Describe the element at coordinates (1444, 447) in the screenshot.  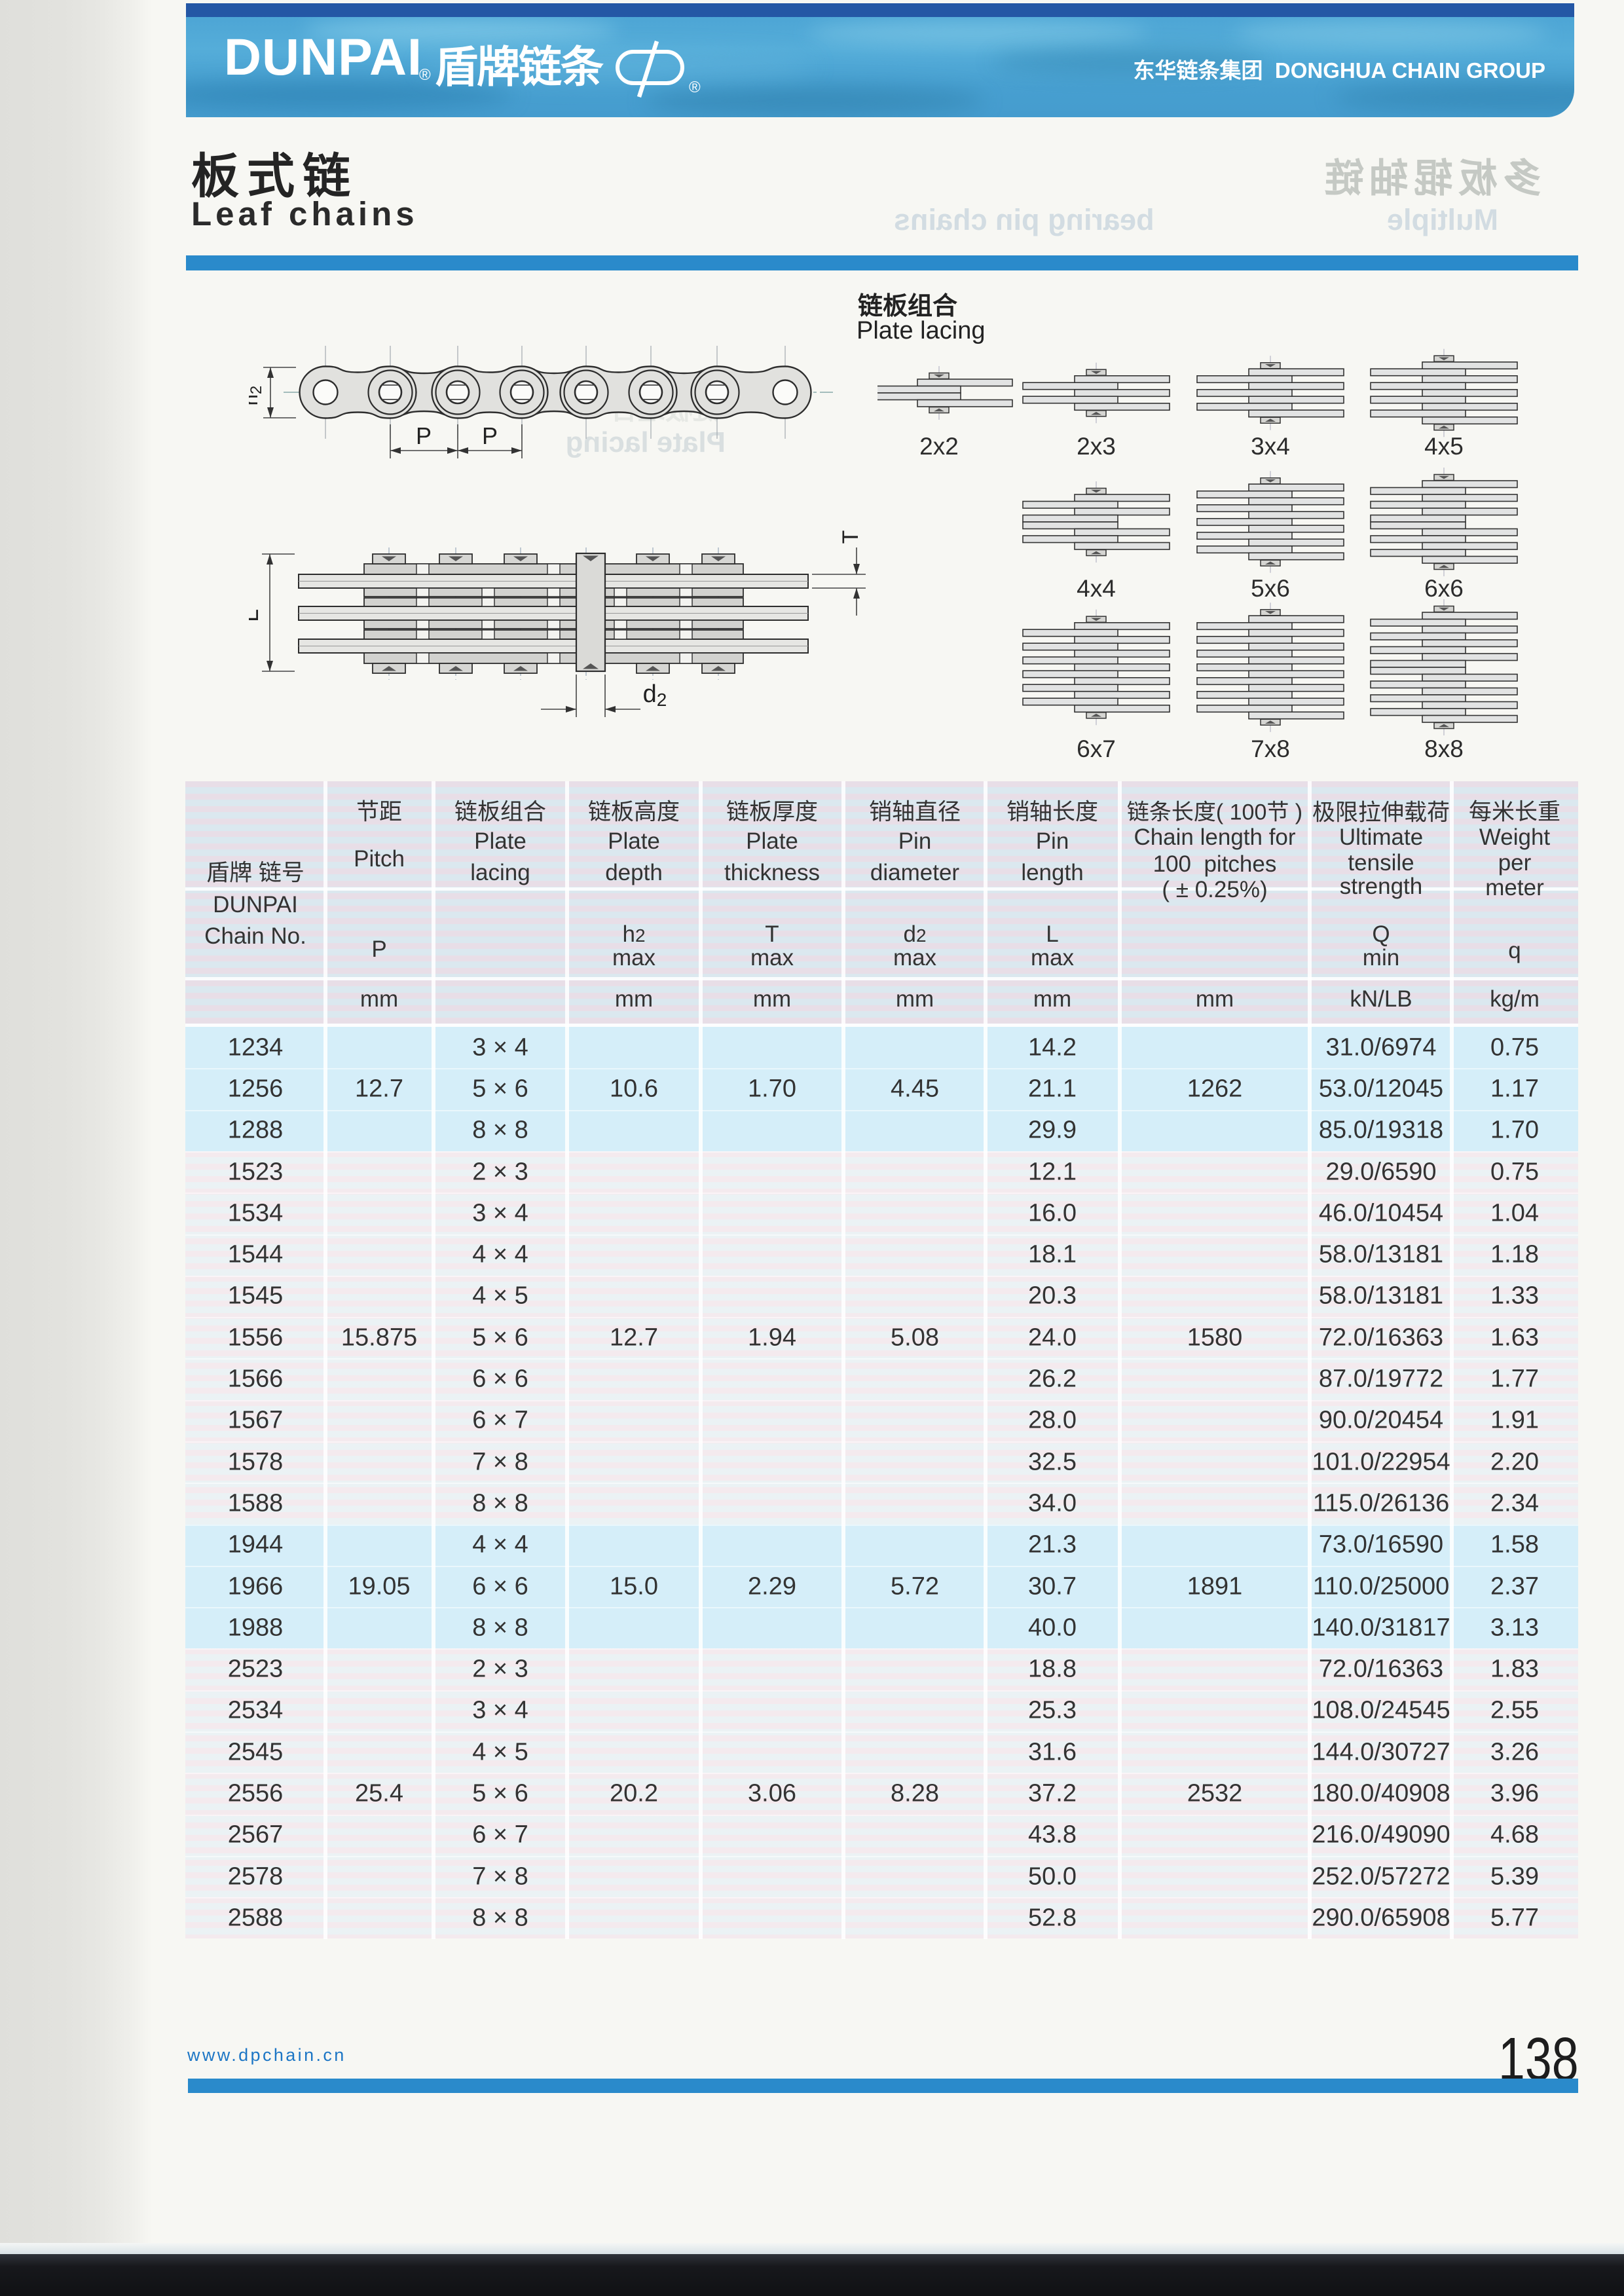
I see `svg-text: 4x5` at that location.